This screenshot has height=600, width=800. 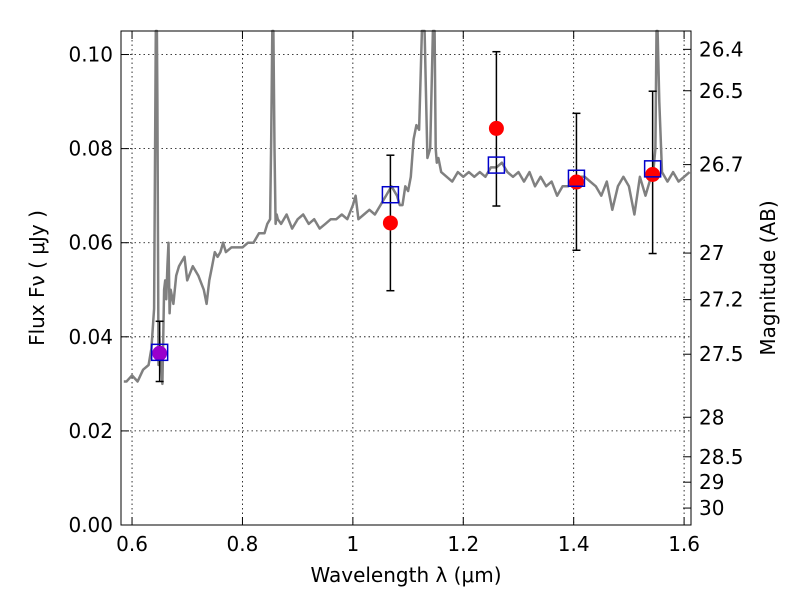 What do you see at coordinates (90, 431) in the screenshot?
I see `y-tick-label: 0.02` at bounding box center [90, 431].